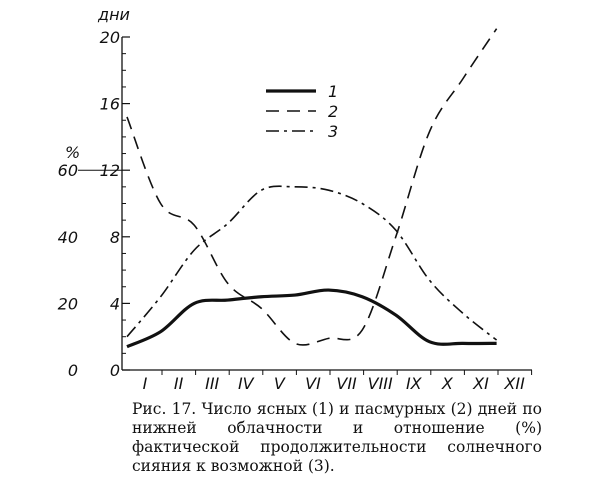 The width and height of the screenshot is (606, 503). What do you see at coordinates (414, 383) in the screenshot?
I see `x-tick-label: IX` at bounding box center [414, 383].